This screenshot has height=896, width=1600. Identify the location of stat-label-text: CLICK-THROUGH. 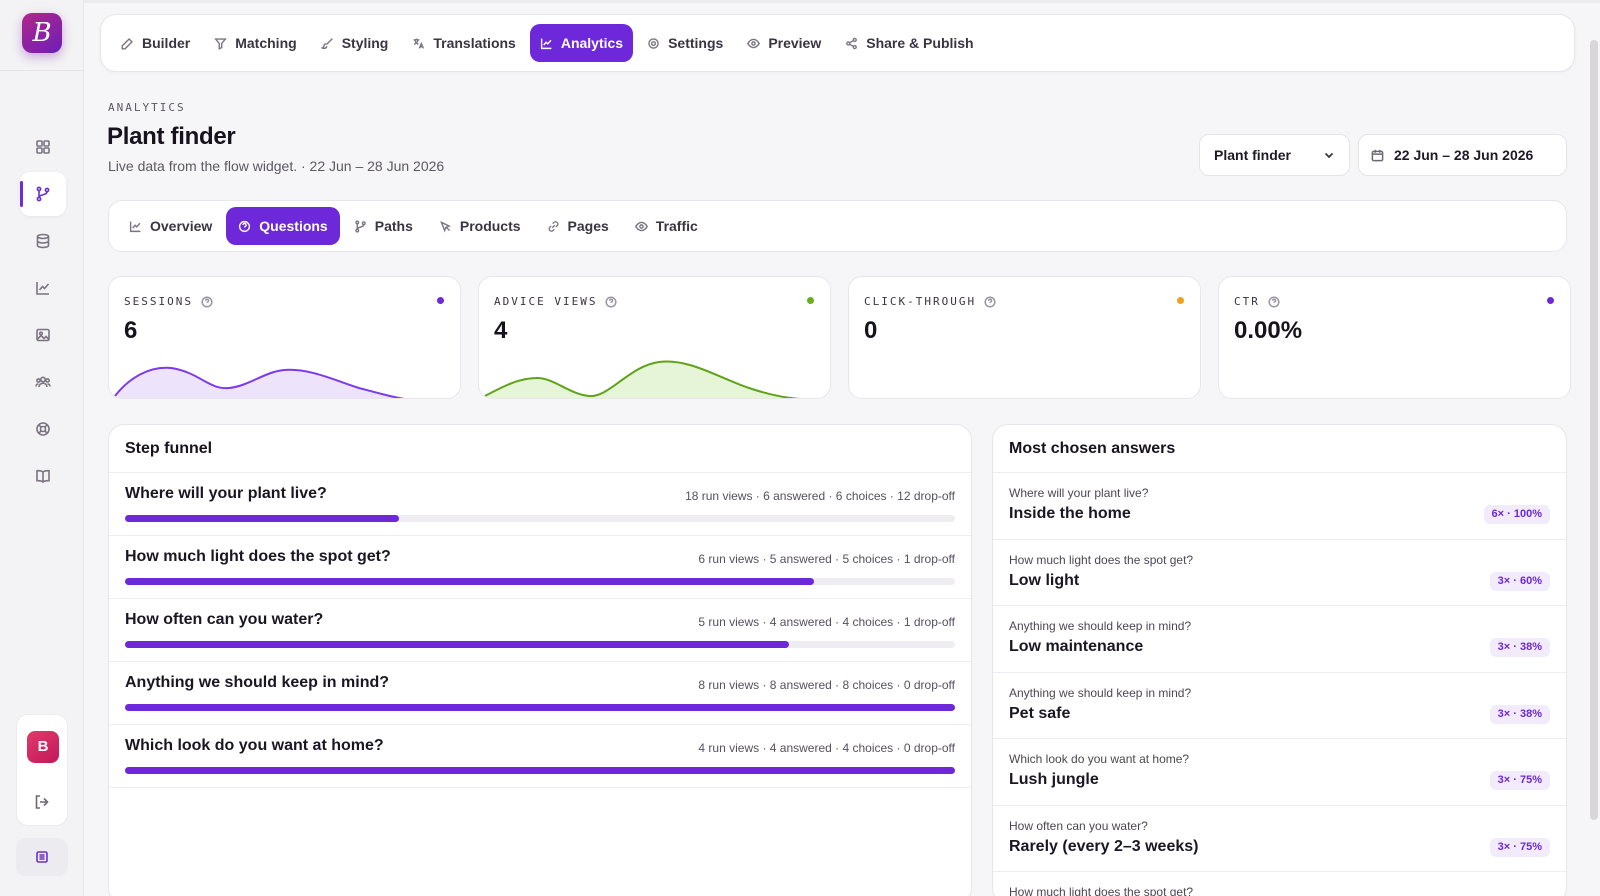
(920, 301).